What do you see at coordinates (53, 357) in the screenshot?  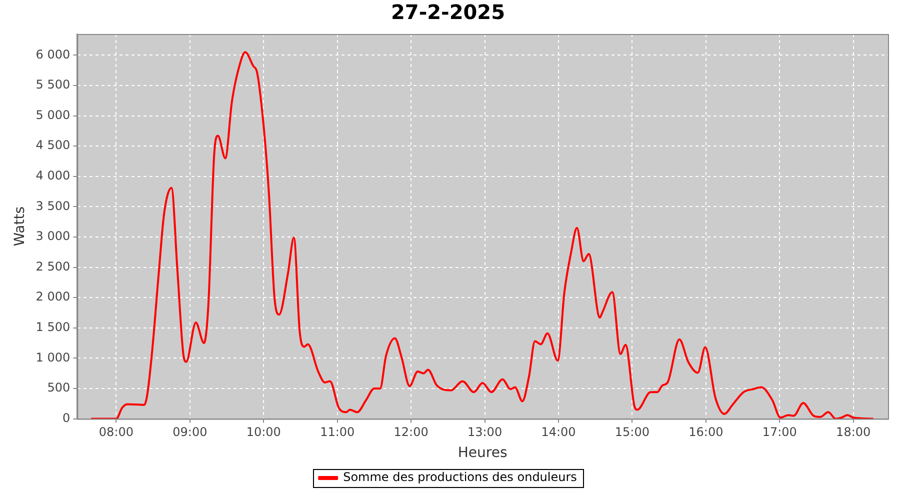 I see `y-tick-label: 1 000` at bounding box center [53, 357].